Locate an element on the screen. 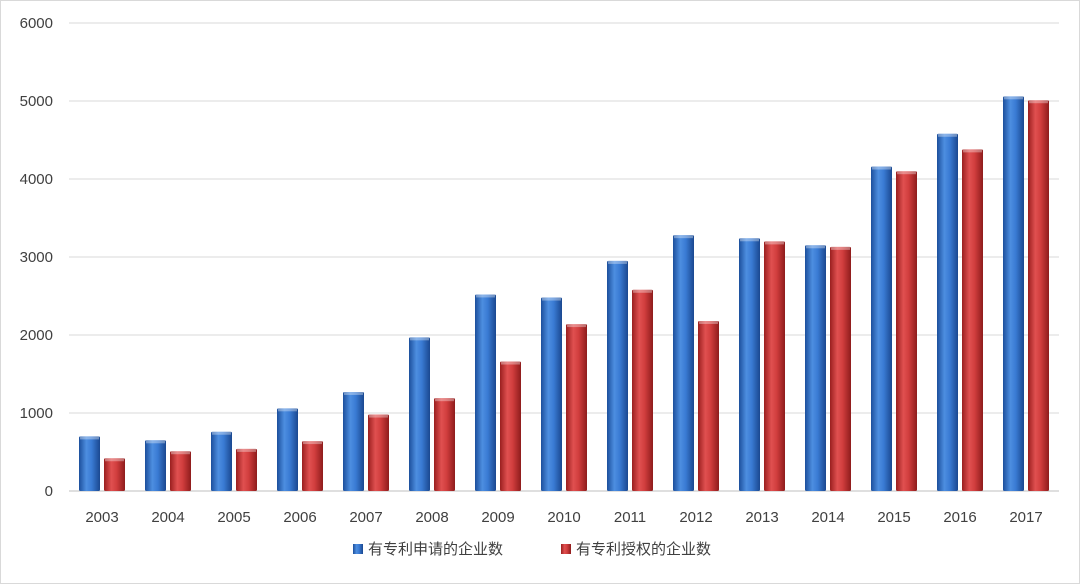 The height and width of the screenshot is (584, 1080). y-tick-label: 4000 is located at coordinates (36, 179).